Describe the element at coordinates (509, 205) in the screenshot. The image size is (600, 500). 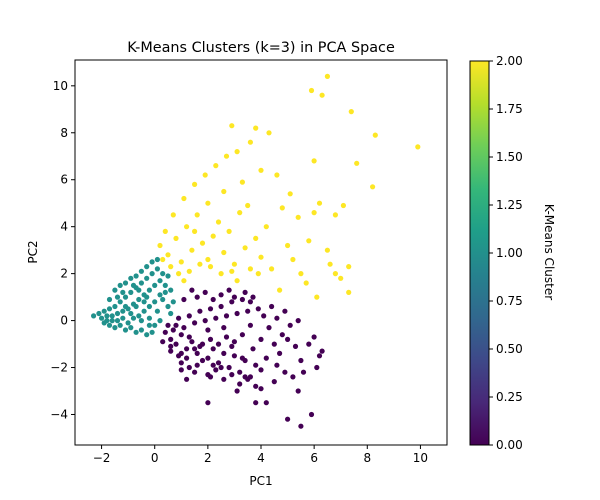
I see `colorbar-tick-label: 1.25` at that location.